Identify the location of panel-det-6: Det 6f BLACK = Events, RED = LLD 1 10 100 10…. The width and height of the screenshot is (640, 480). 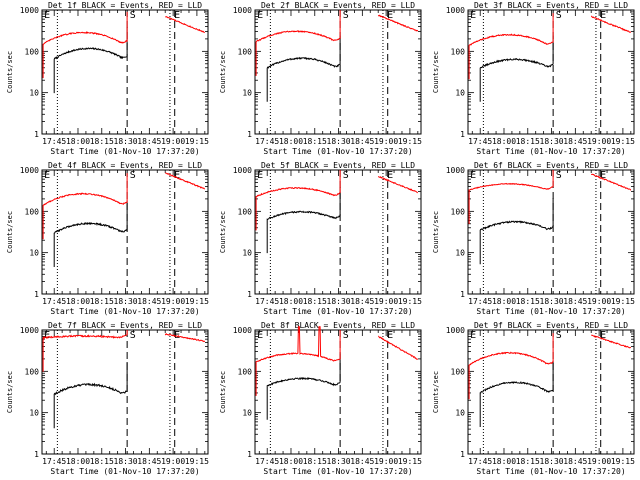
(533, 238).